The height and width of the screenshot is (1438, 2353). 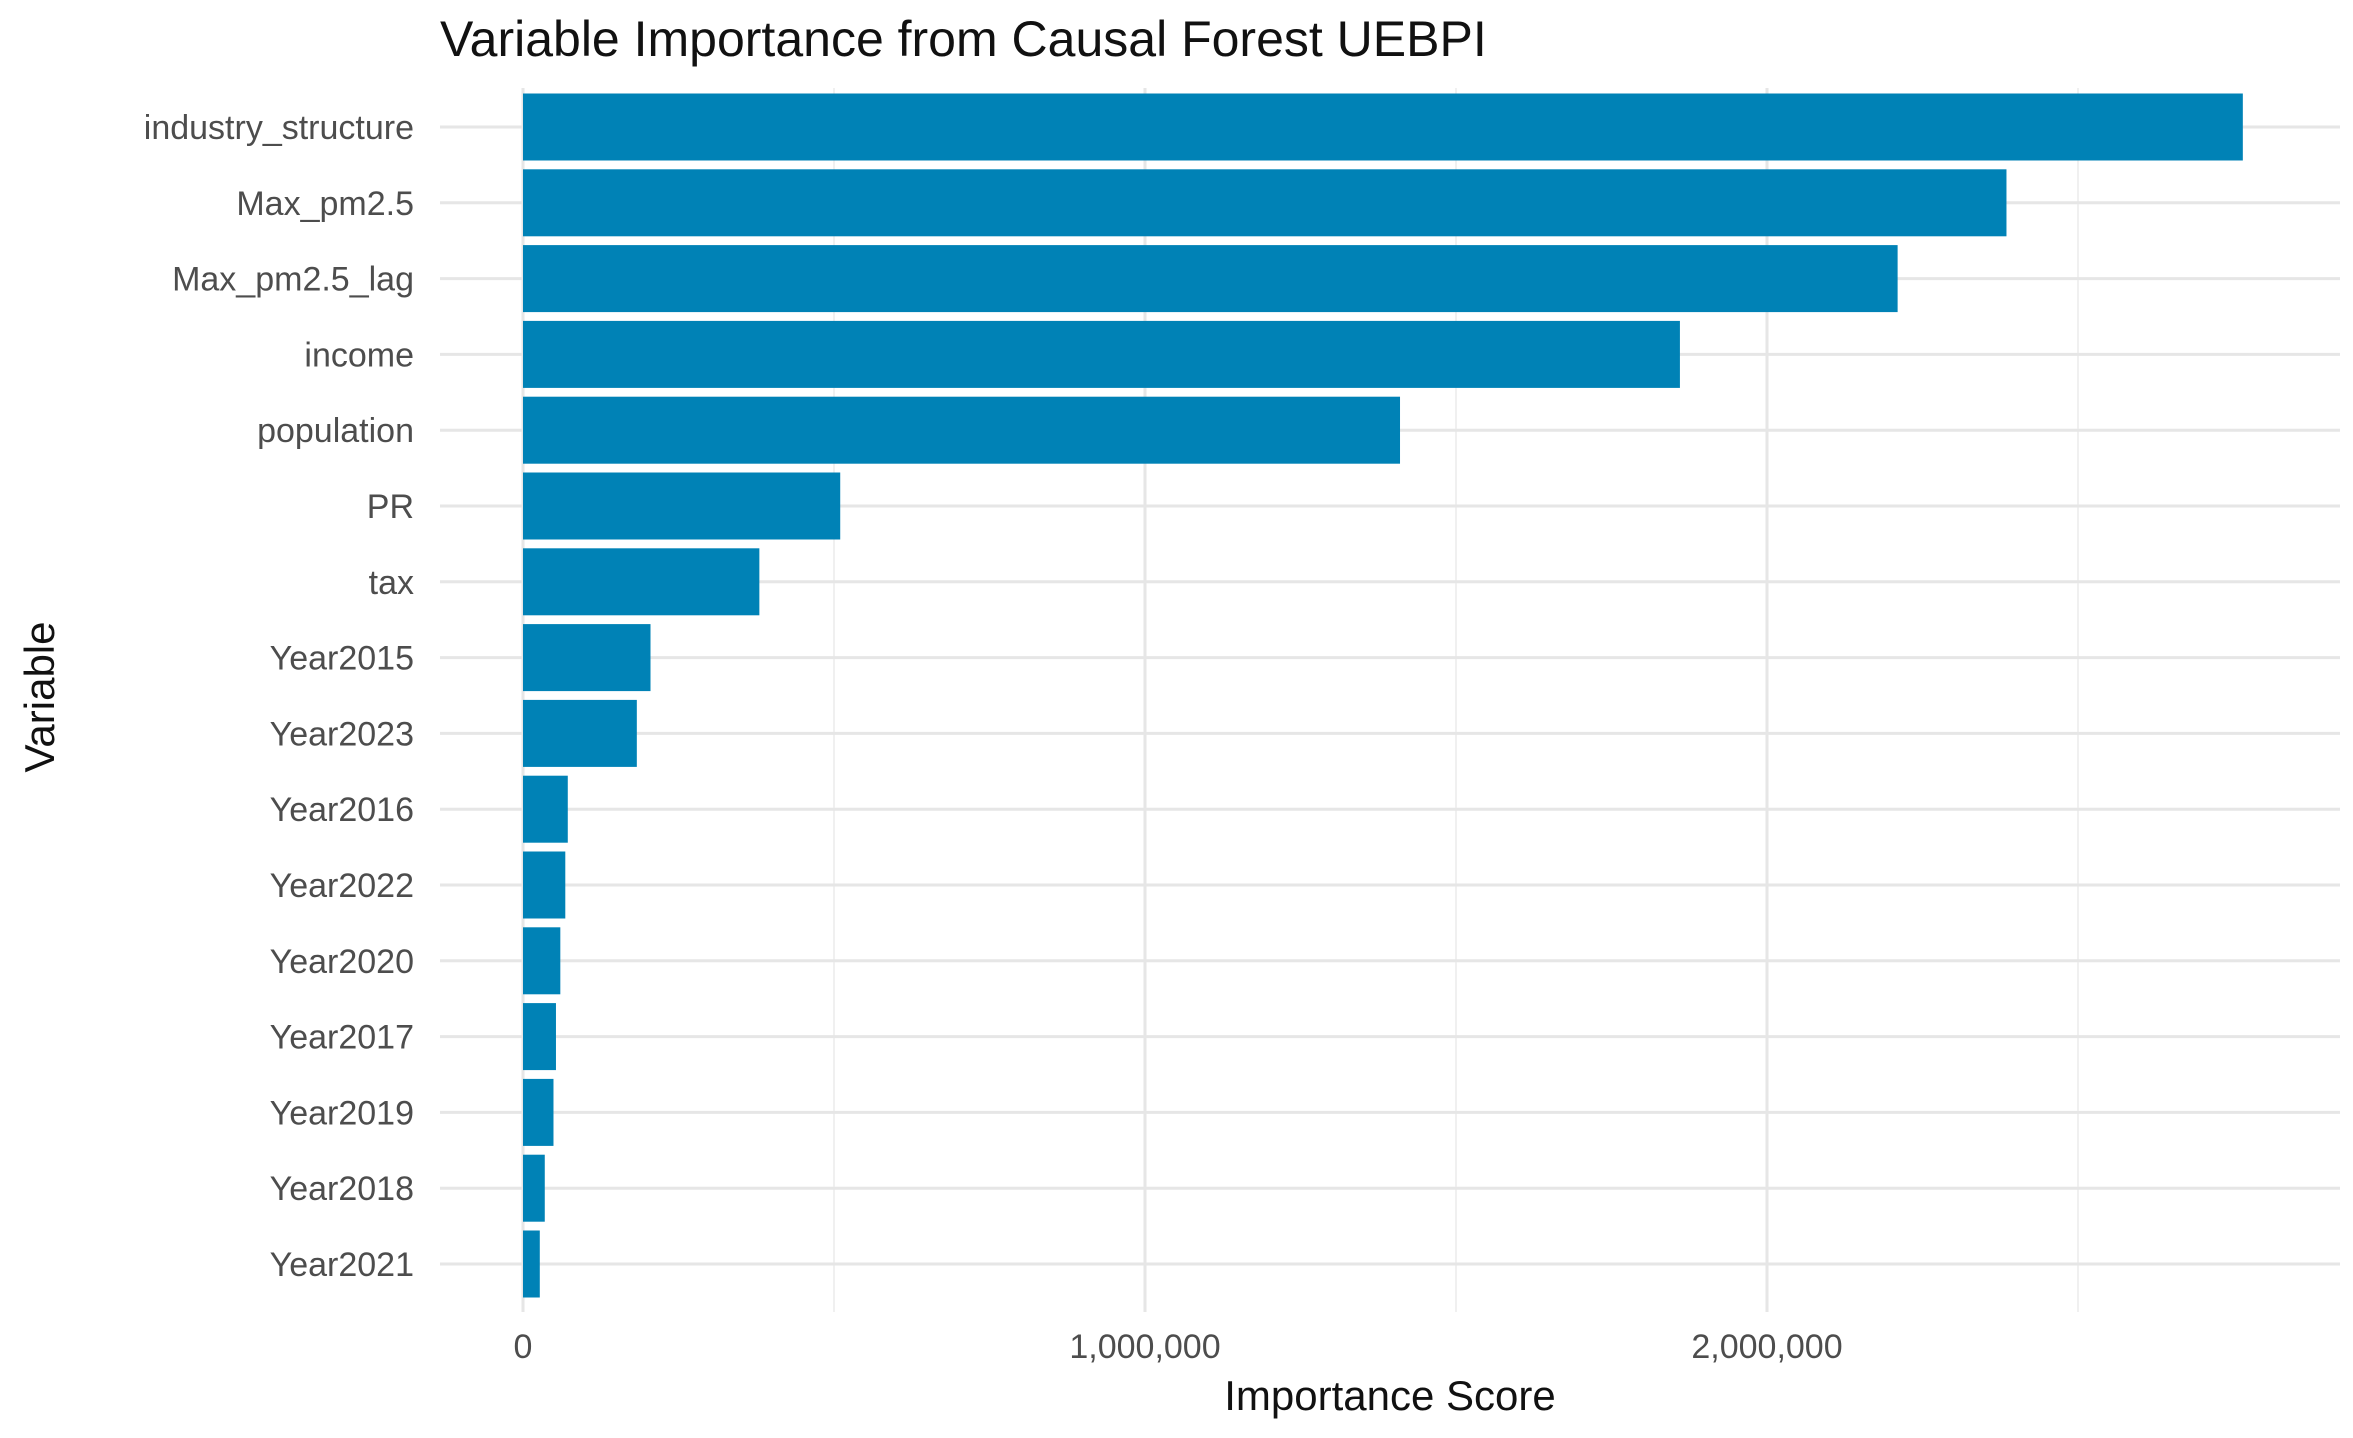 What do you see at coordinates (39, 697) in the screenshot?
I see `y-axis-title: Variable` at bounding box center [39, 697].